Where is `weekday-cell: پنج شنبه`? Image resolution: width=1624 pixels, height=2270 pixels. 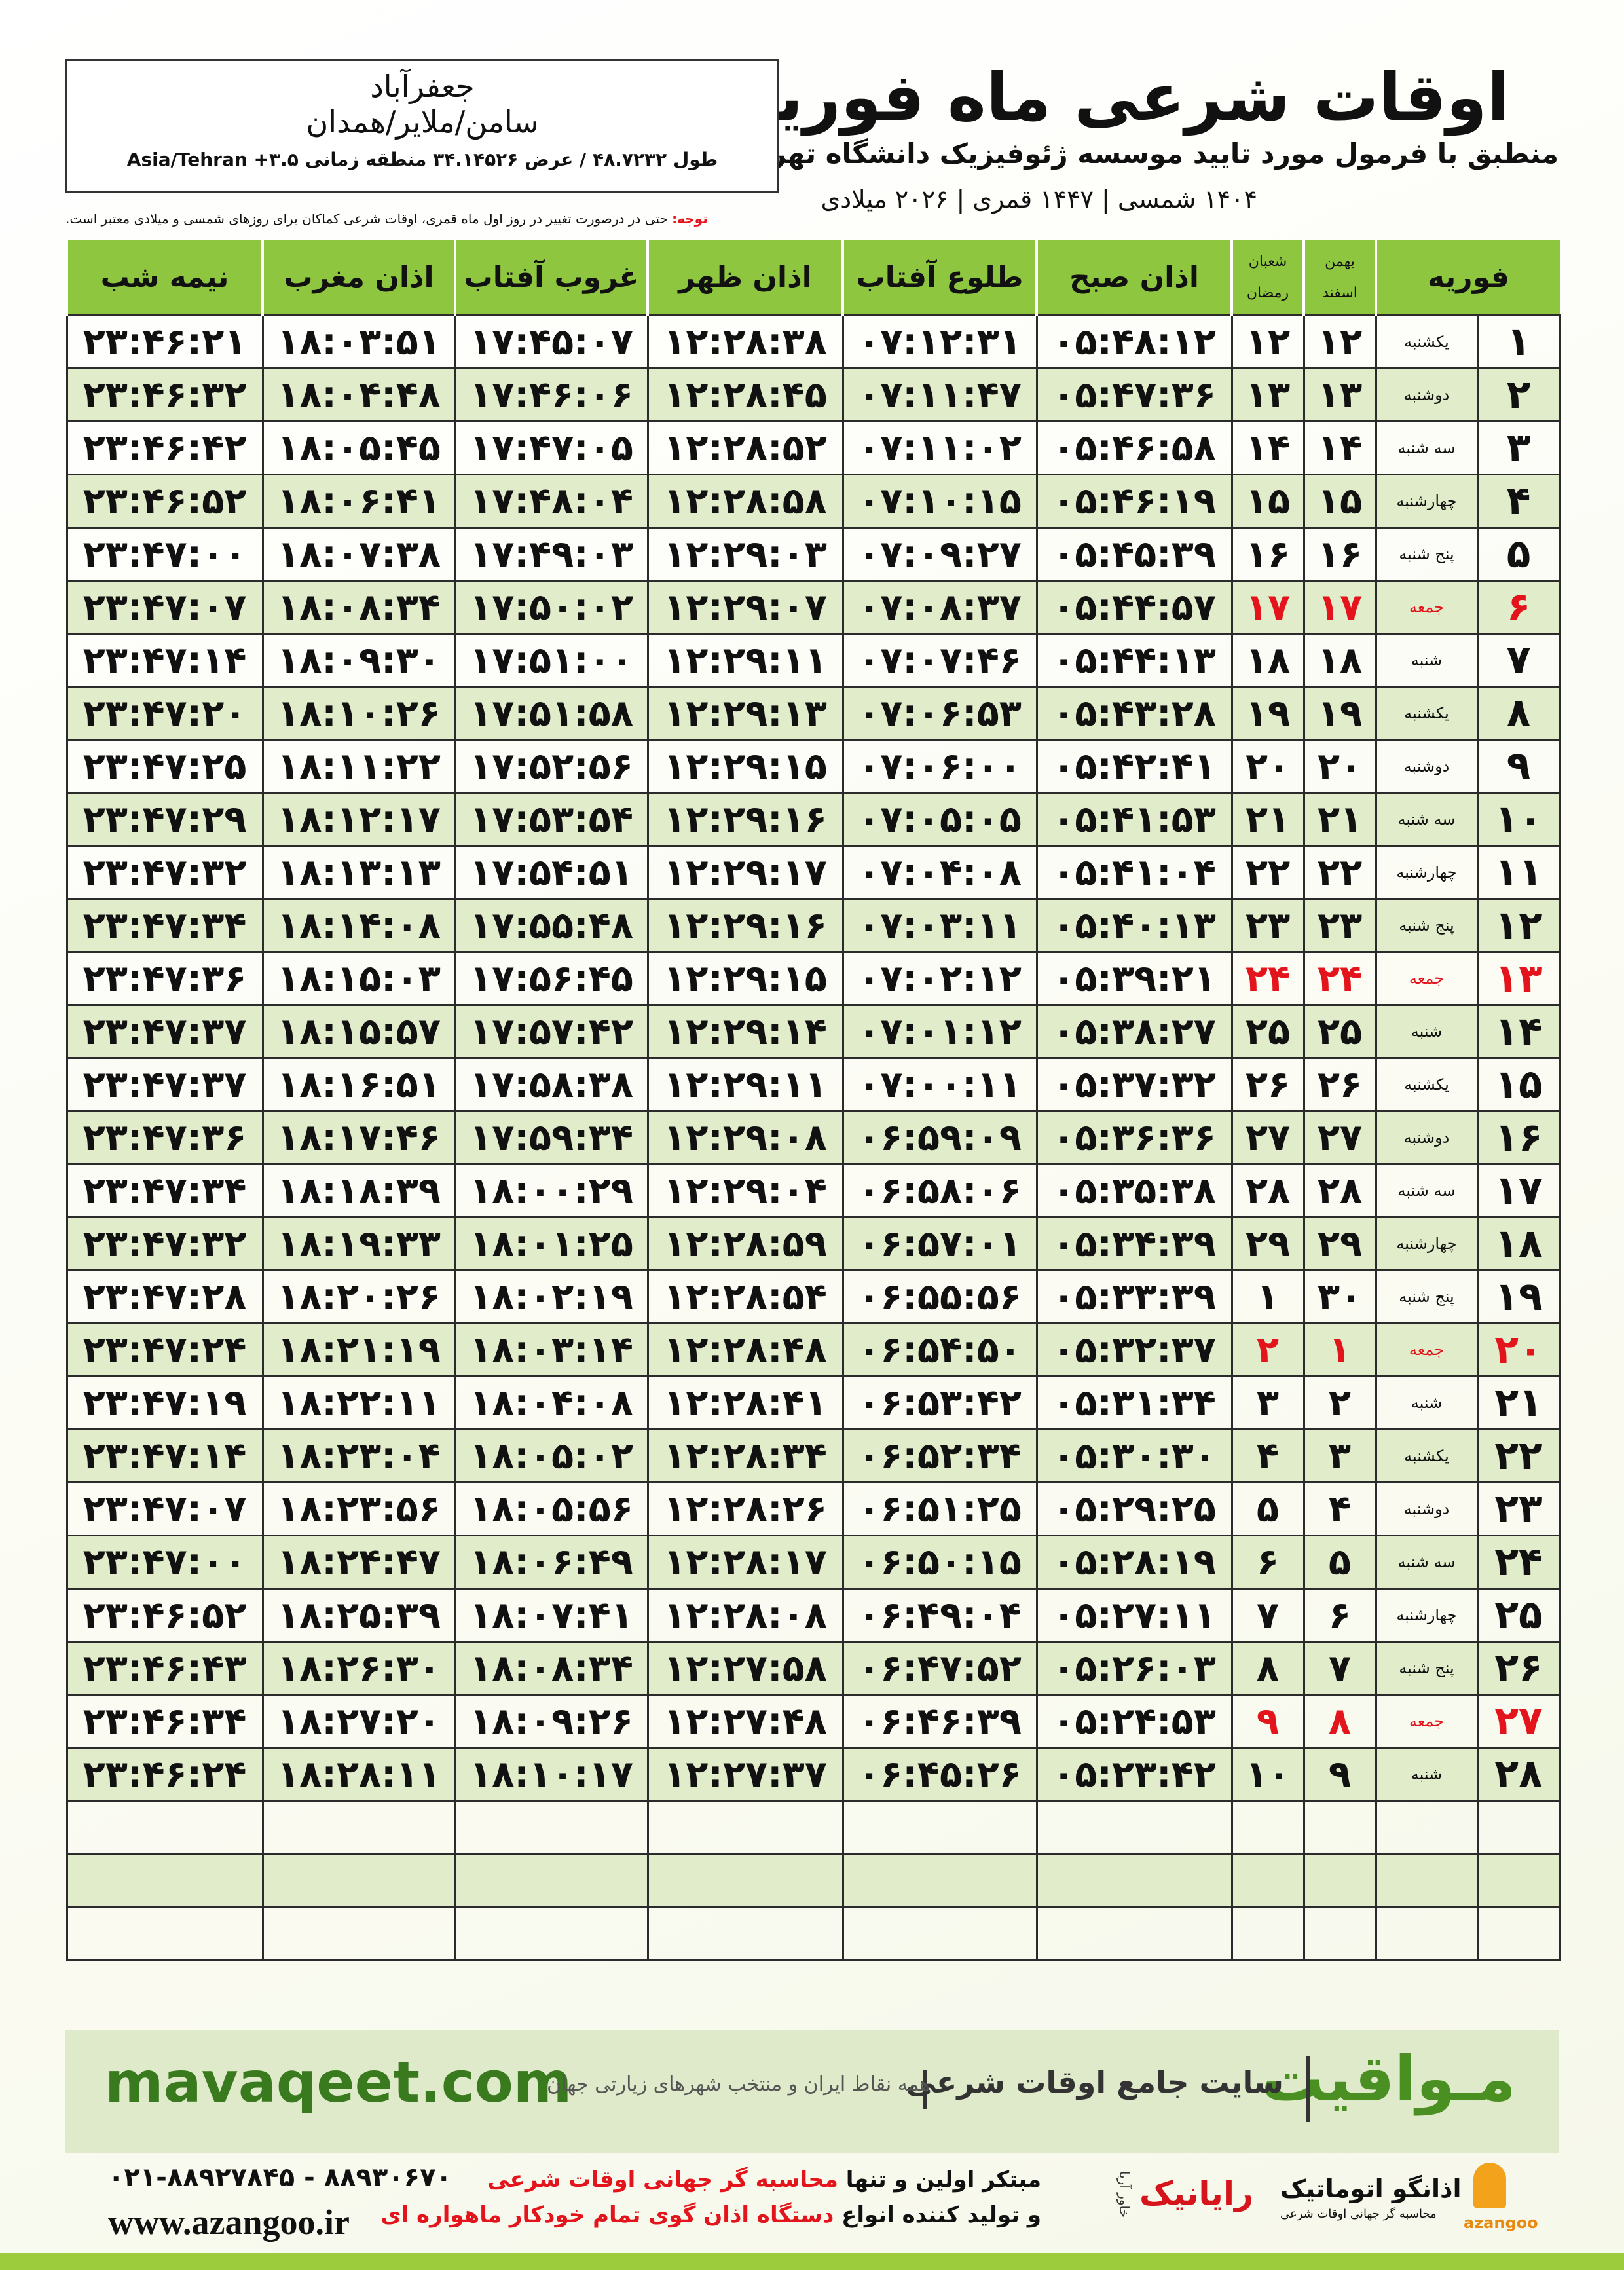
weekday-cell: پنج شنبه is located at coordinates (1427, 554).